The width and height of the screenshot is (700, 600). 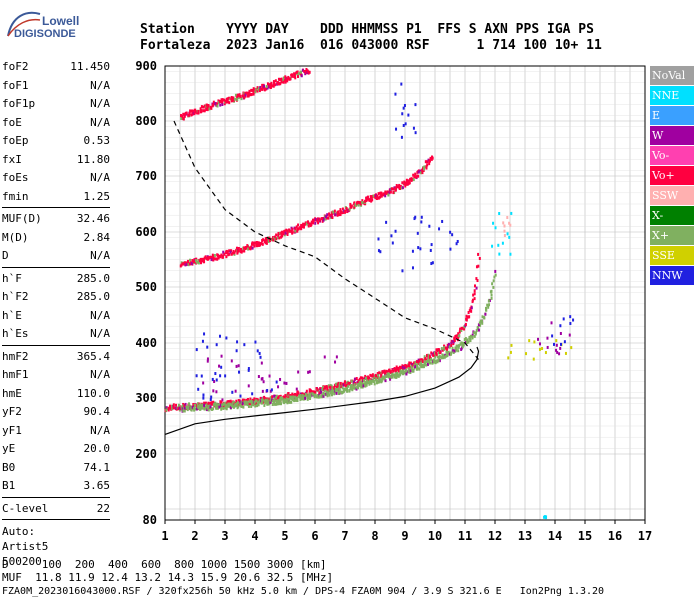 What do you see at coordinates (146, 176) in the screenshot?
I see `y-tick-label: 700` at bounding box center [146, 176].